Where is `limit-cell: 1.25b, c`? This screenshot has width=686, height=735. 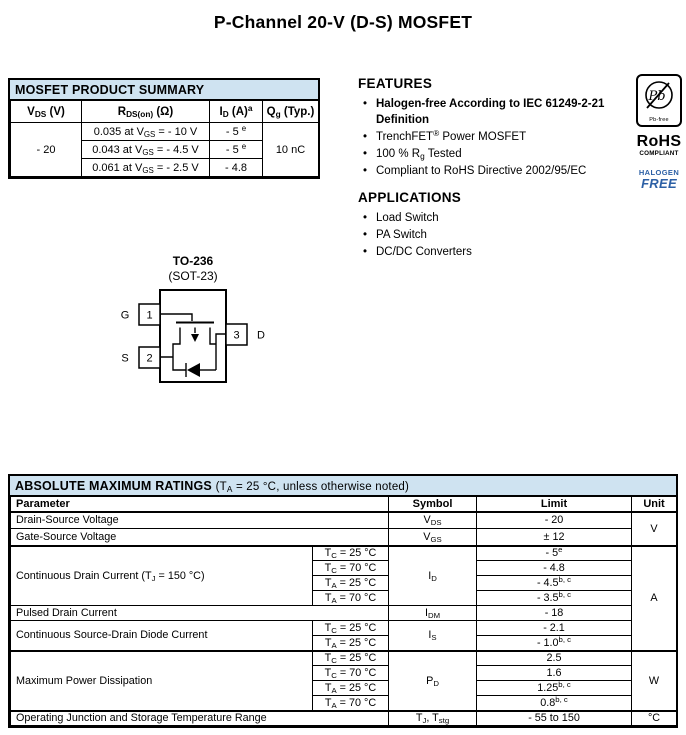 limit-cell: 1.25b, c is located at coordinates (554, 688).